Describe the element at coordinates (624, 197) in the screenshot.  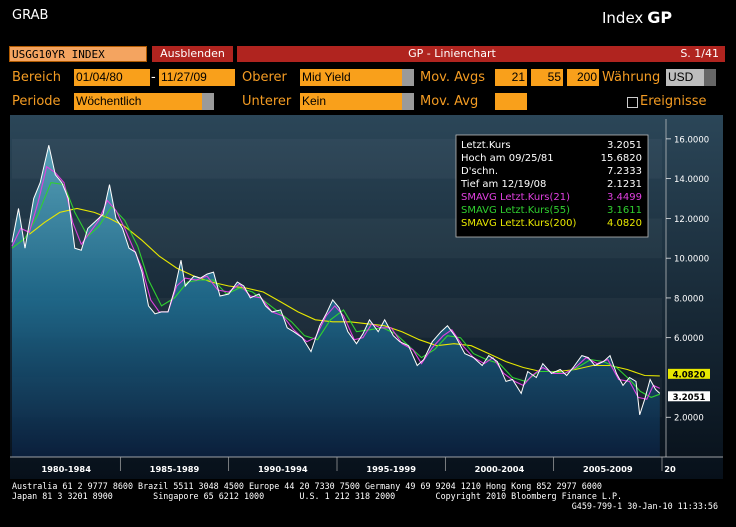
I see `legend-row-value: 3.4499` at that location.